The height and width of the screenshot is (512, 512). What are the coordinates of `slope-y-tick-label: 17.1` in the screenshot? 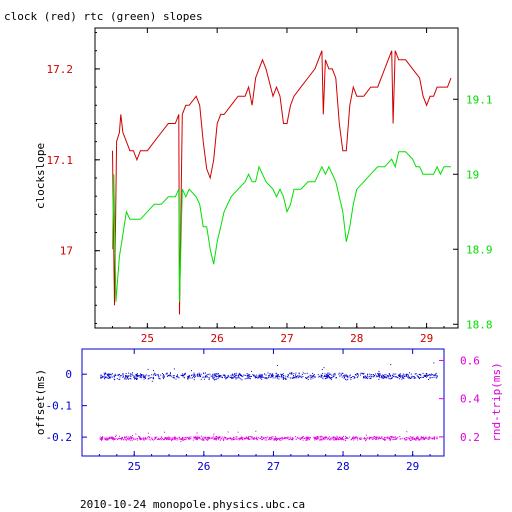 It's located at (60, 160).